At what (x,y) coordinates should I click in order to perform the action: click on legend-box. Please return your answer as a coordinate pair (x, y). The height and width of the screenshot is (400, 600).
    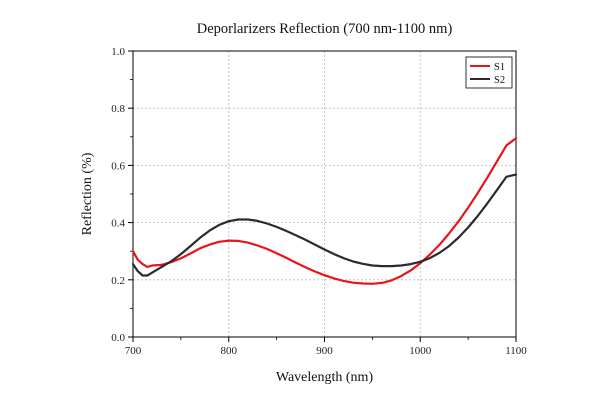
    Looking at the image, I should click on (489, 72).